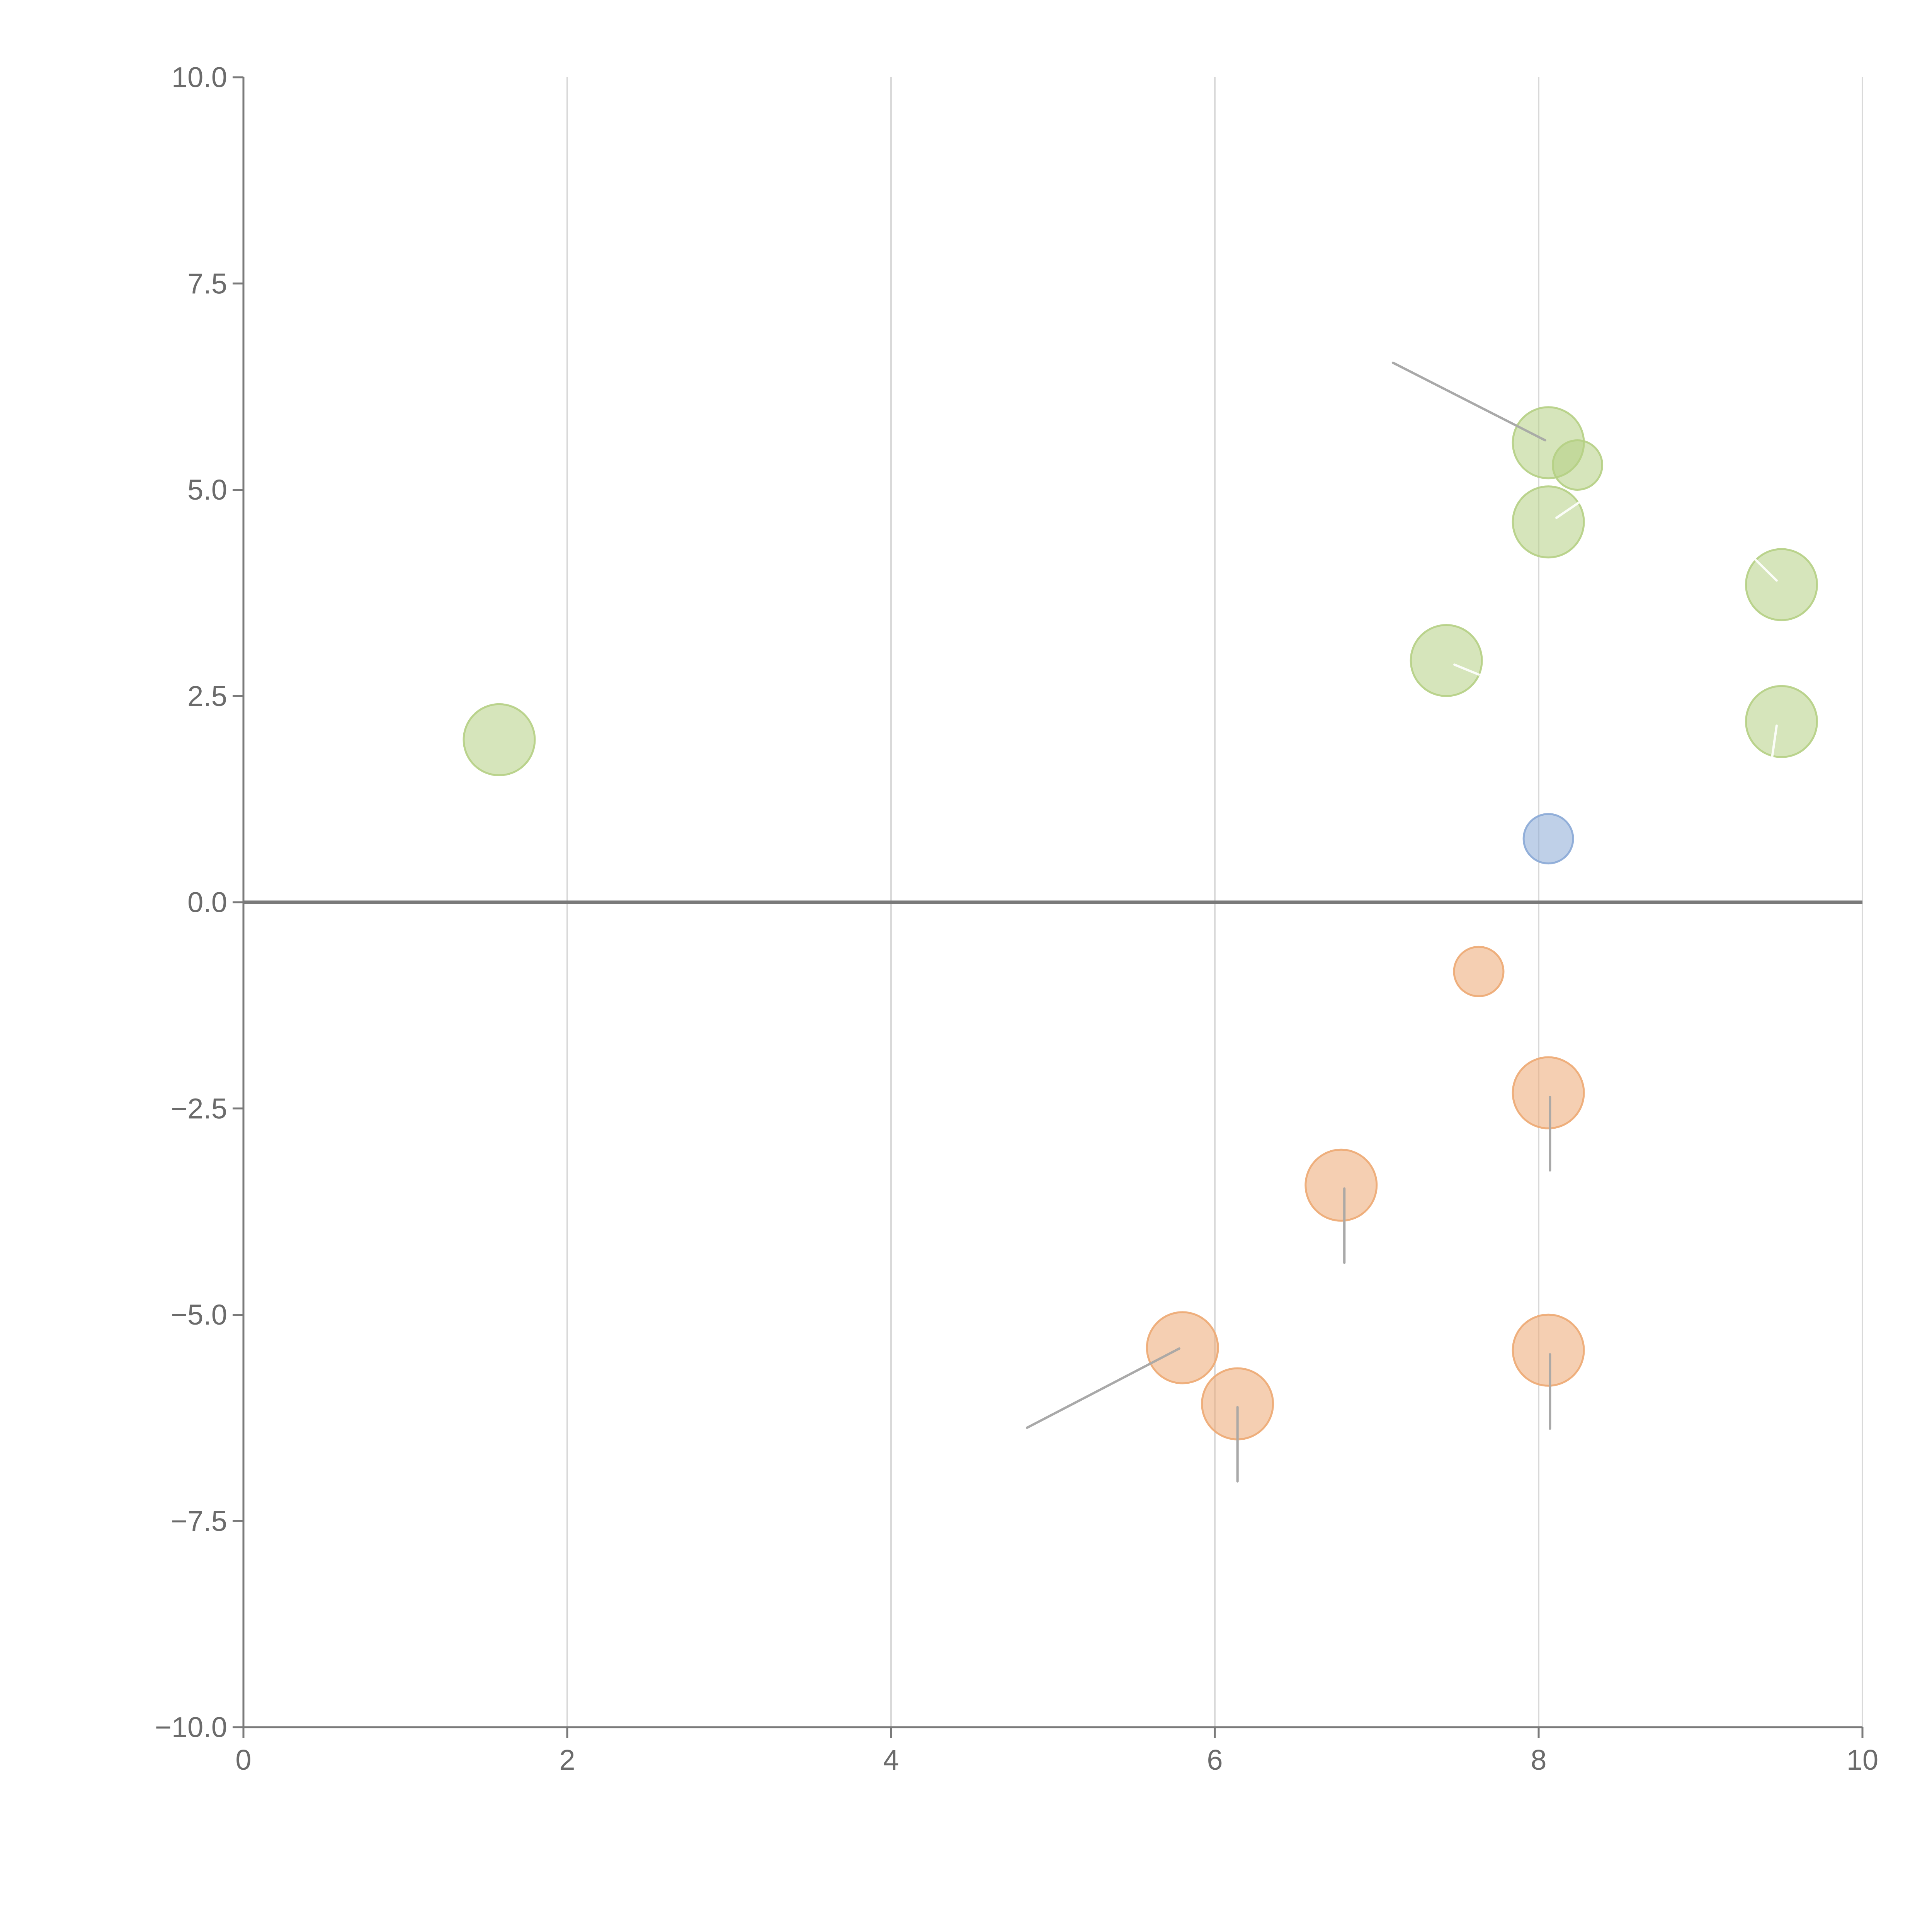 Image resolution: width=1932 pixels, height=1932 pixels. What do you see at coordinates (567, 1760) in the screenshot?
I see `x-tick-label-1: 2` at bounding box center [567, 1760].